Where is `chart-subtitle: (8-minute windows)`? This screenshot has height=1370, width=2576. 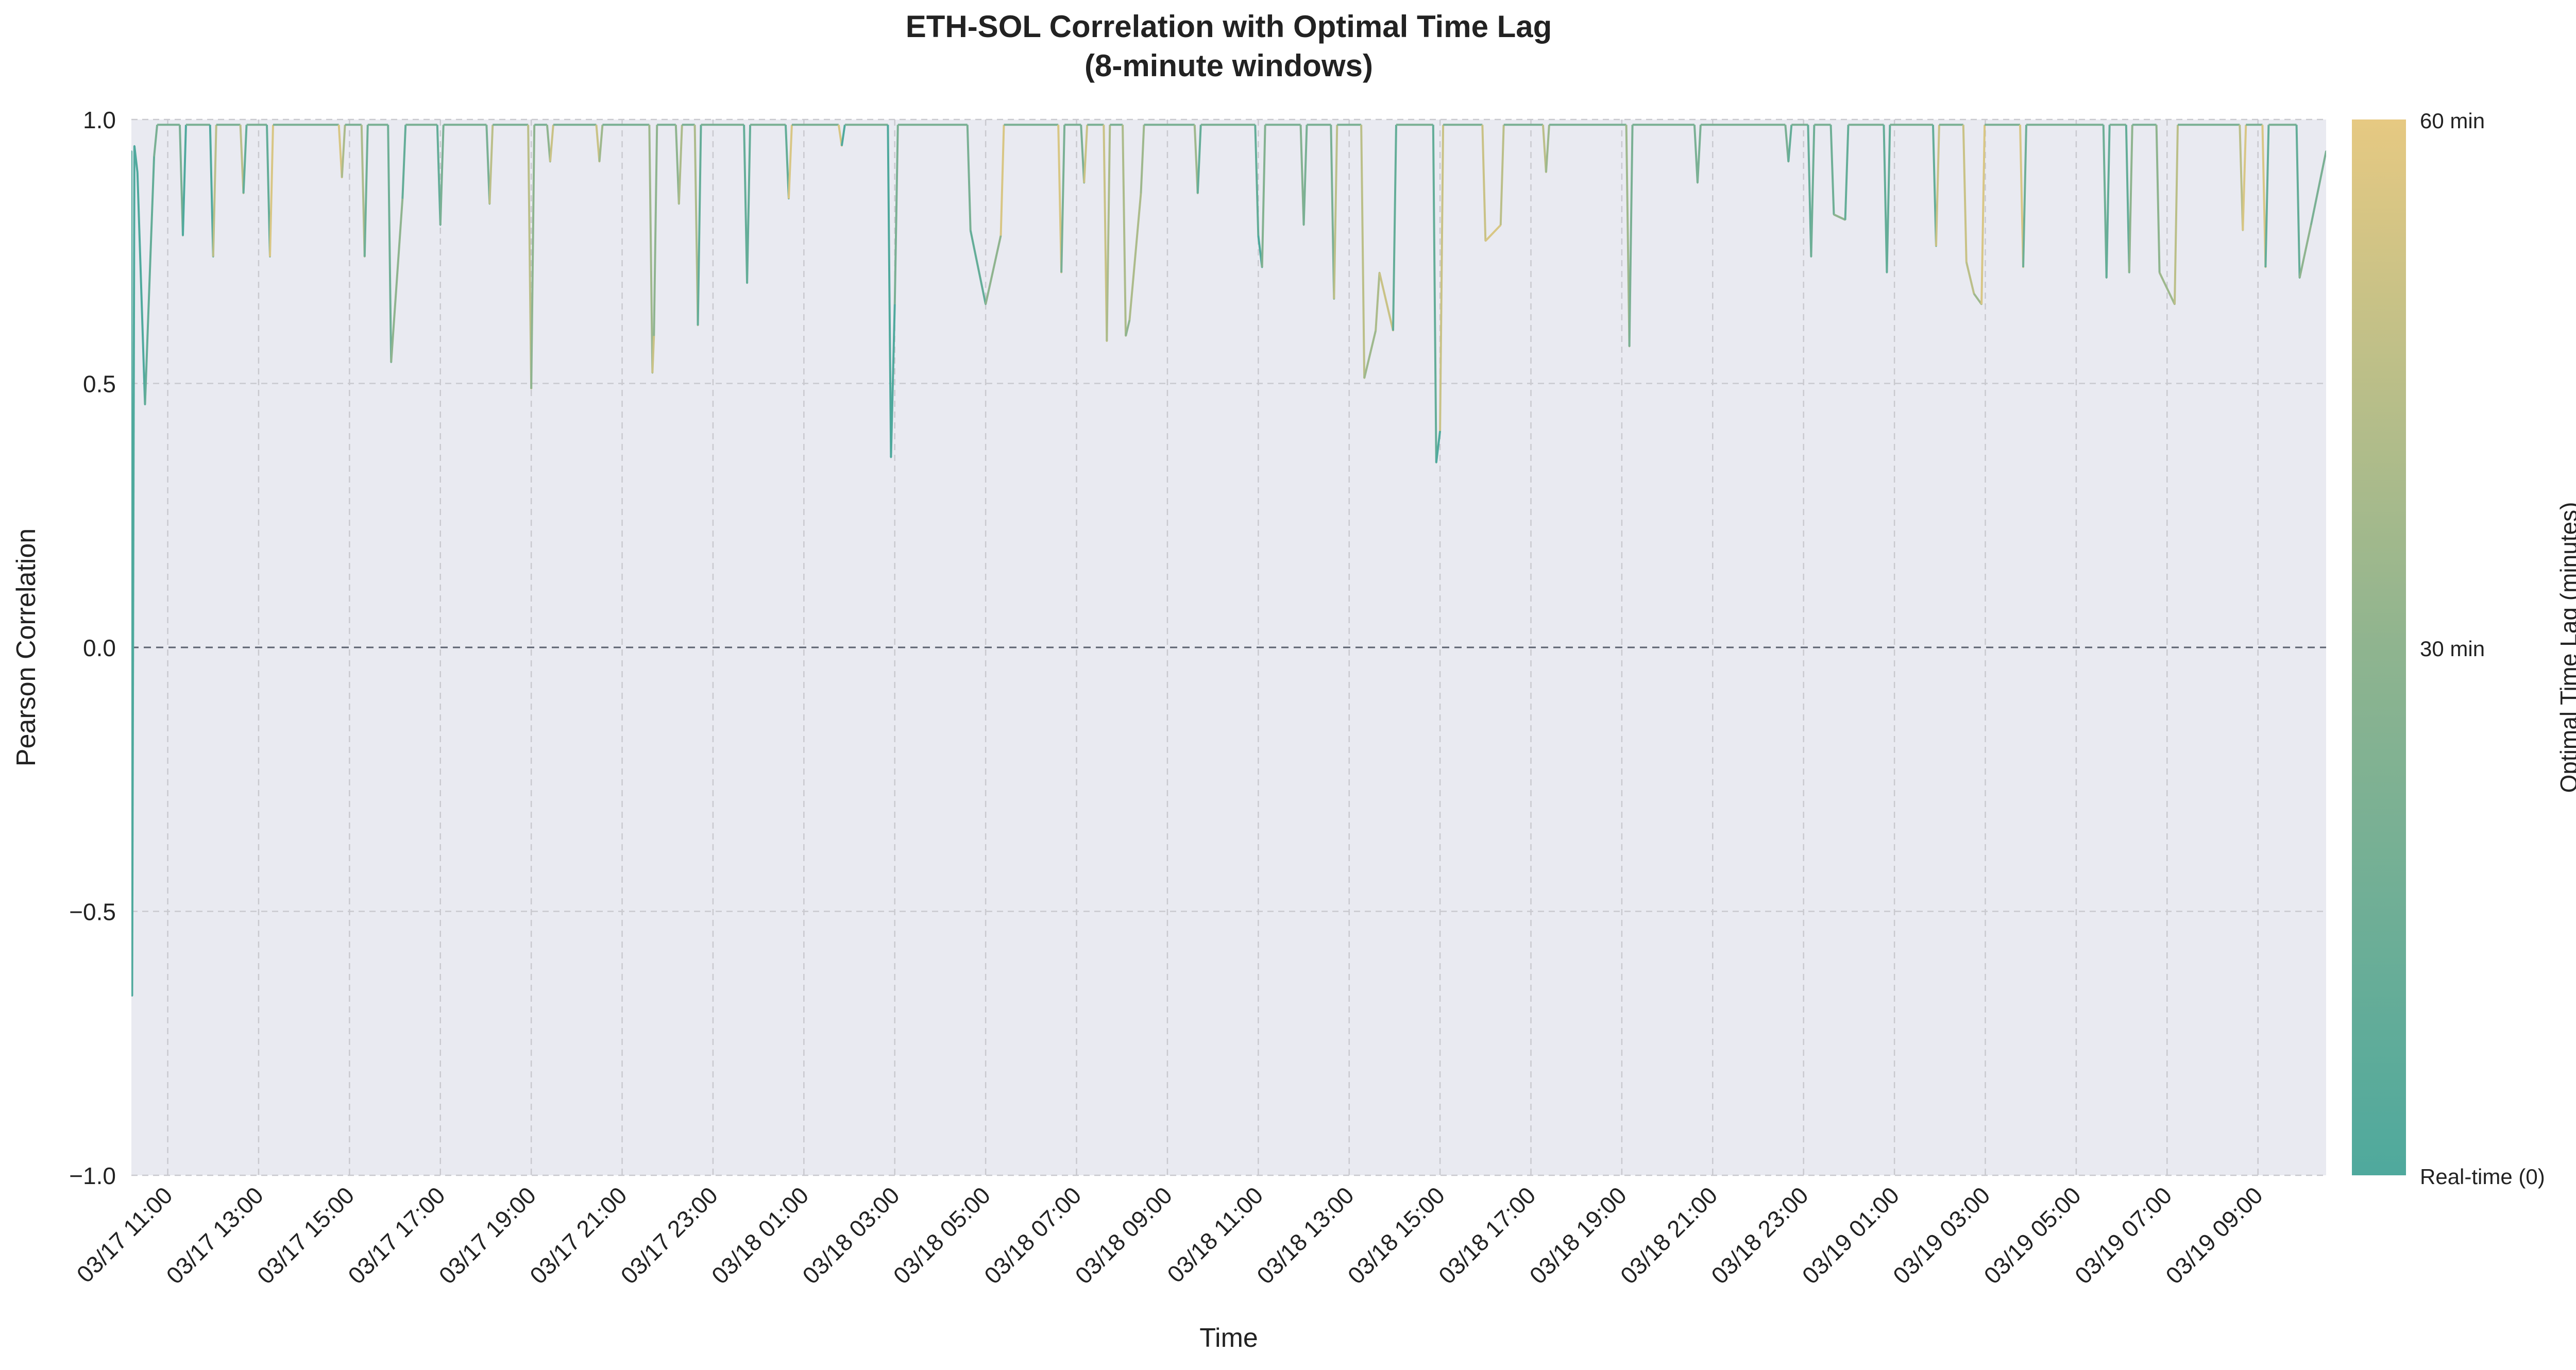 chart-subtitle: (8-minute windows) is located at coordinates (1228, 65).